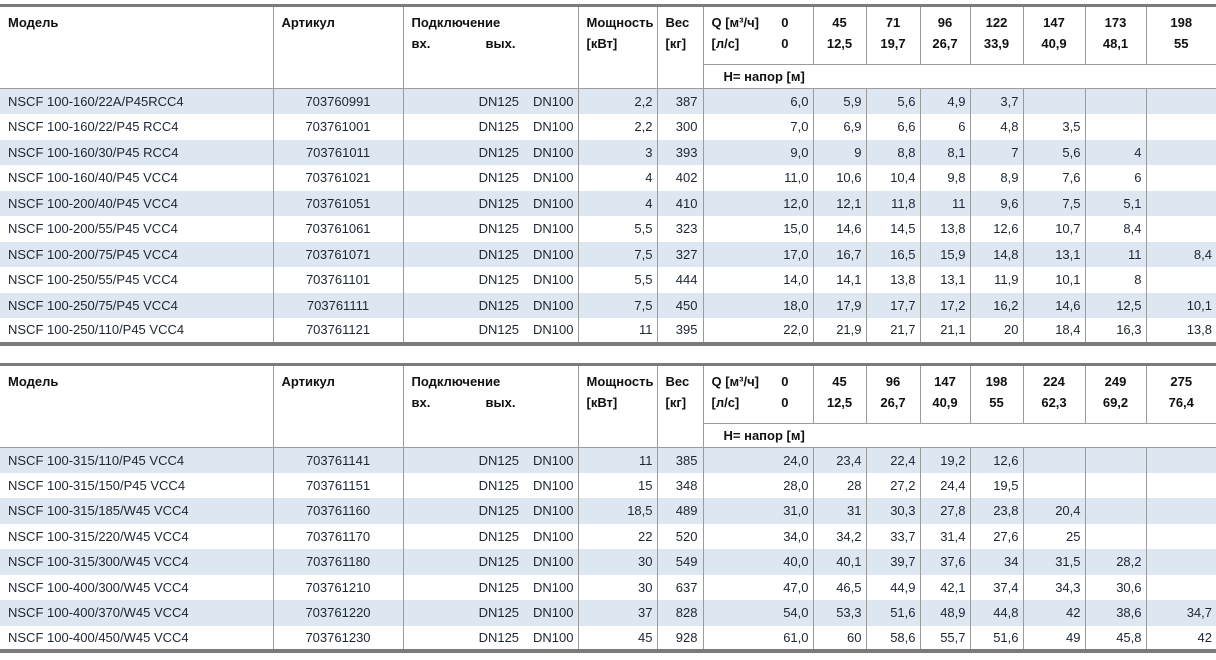 The width and height of the screenshot is (1216, 660). What do you see at coordinates (679, 587) in the screenshot?
I see `weight-cell: 637` at bounding box center [679, 587].